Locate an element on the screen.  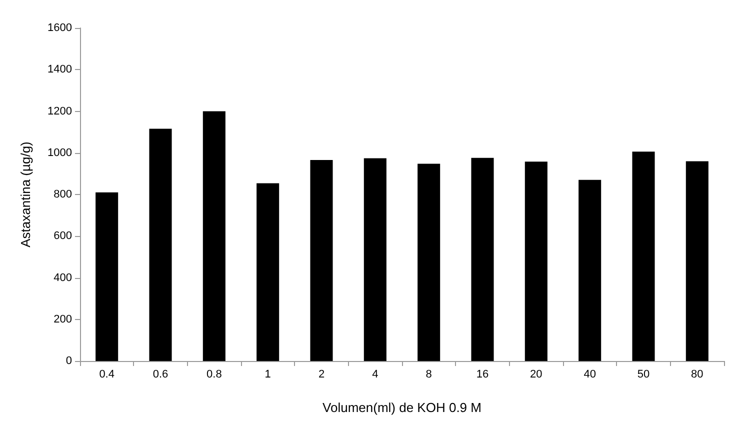
x-tick-label: 50 is located at coordinates (643, 374).